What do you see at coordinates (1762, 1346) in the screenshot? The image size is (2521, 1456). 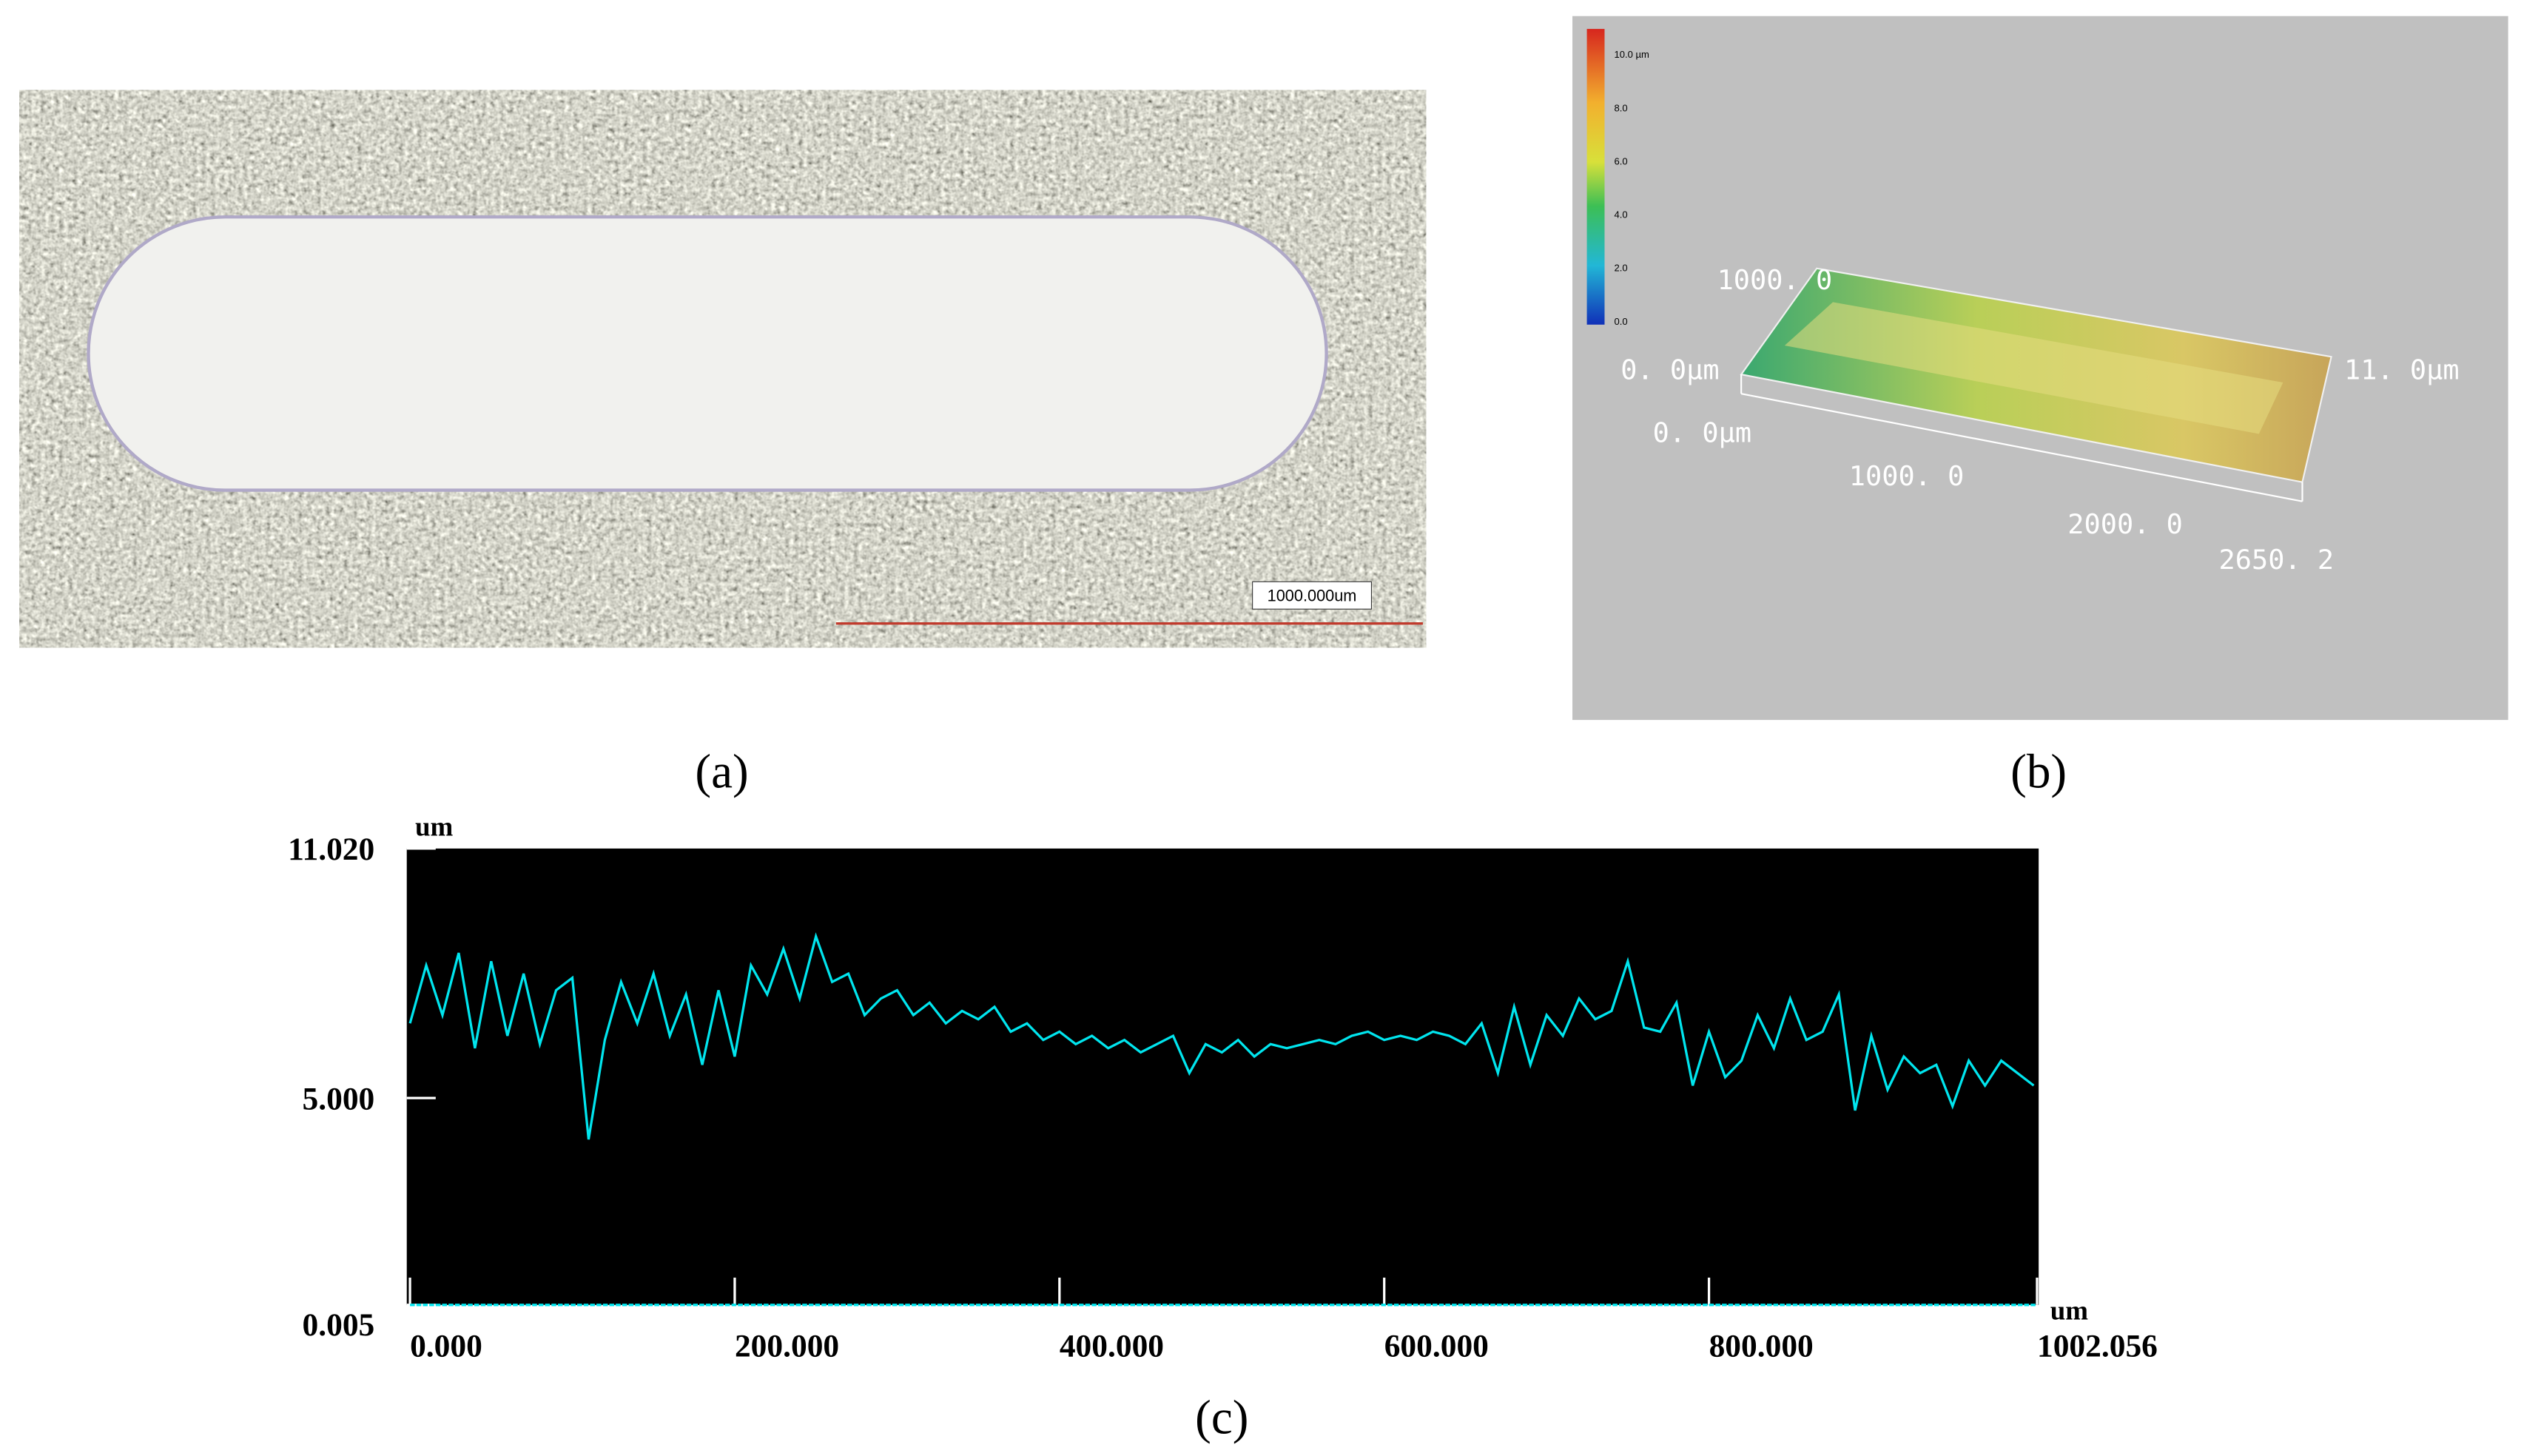 I see `x-tick-label: 800.000` at bounding box center [1762, 1346].